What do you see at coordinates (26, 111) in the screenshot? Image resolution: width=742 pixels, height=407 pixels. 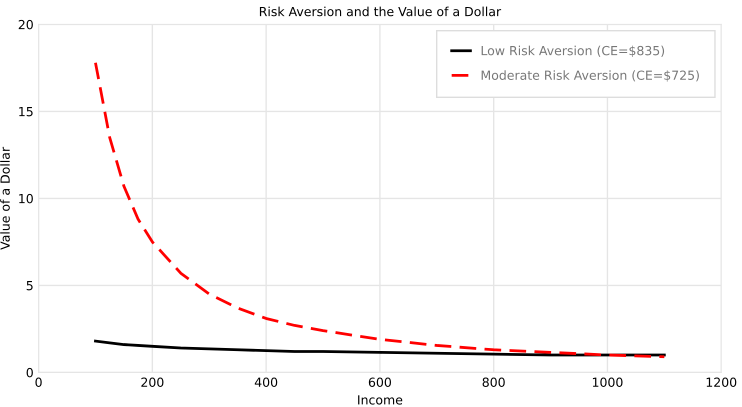 I see `y-tick-label: 15` at bounding box center [26, 111].